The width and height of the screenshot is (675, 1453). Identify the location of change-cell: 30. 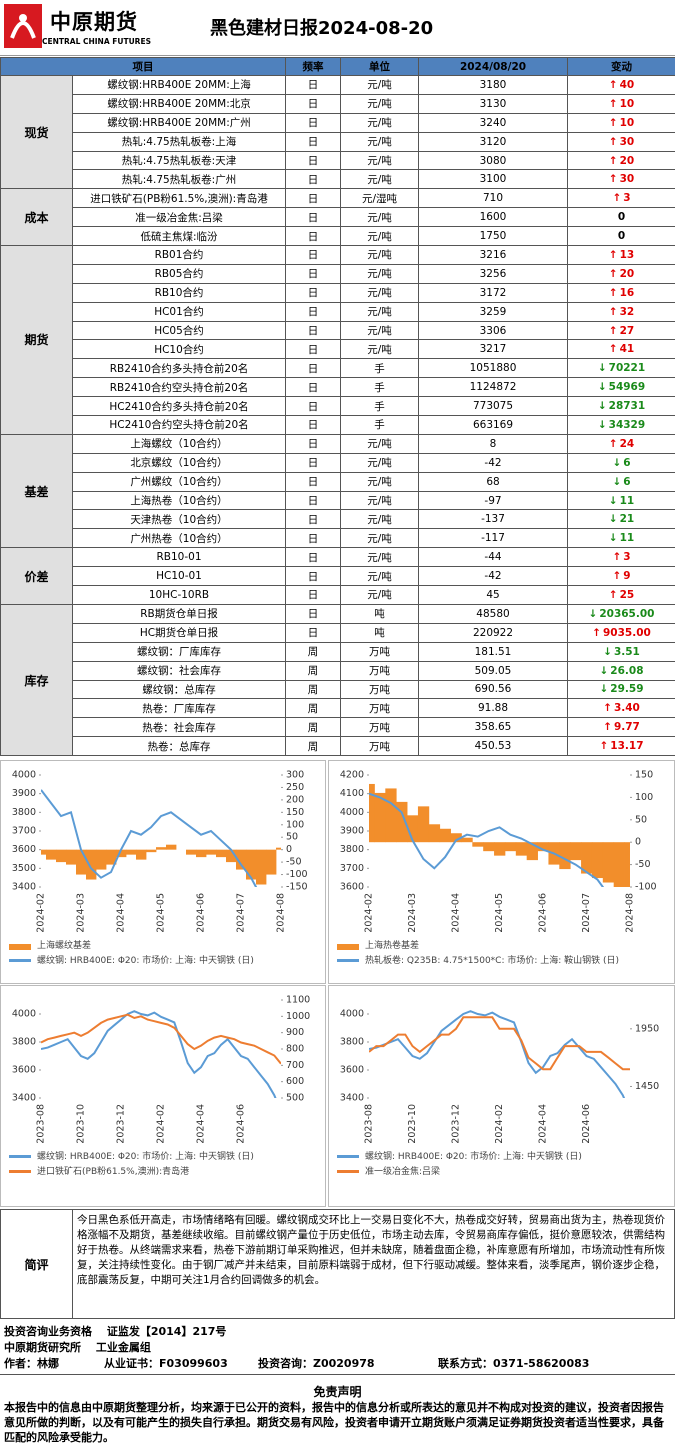
(621, 179).